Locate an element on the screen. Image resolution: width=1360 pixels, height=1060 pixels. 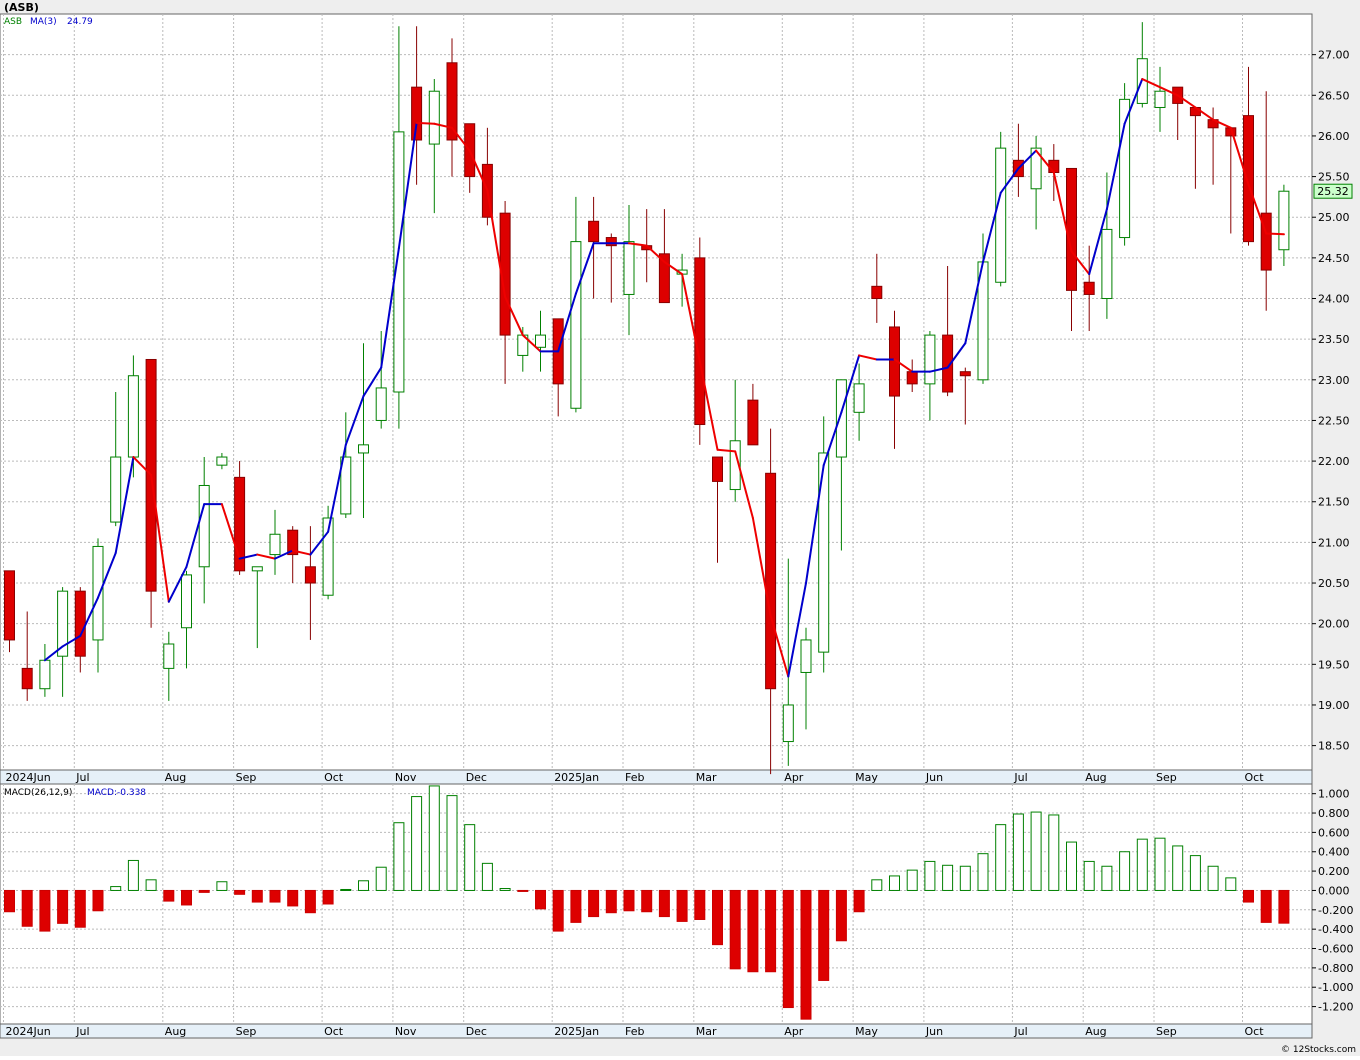
price-tick-label: 24.00 is located at coordinates (1334, 299).